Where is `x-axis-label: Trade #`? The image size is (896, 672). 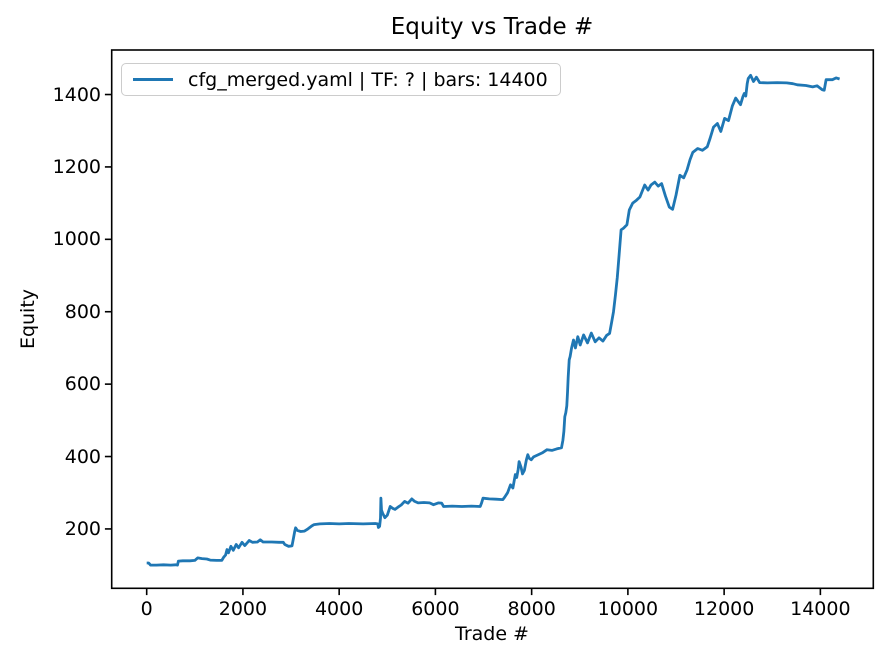 x-axis-label: Trade # is located at coordinates (492, 634).